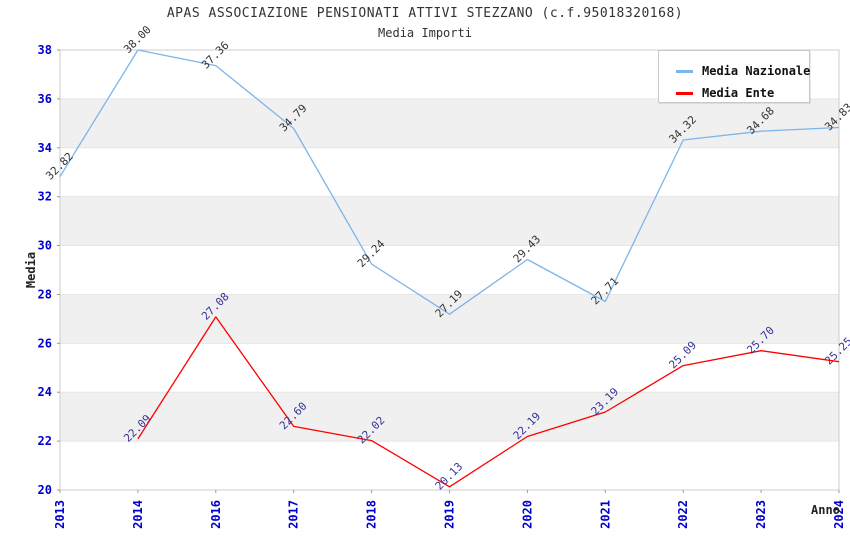 This screenshot has height=550, width=850. Describe the element at coordinates (45, 148) in the screenshot. I see `y-tick-label: 34` at that location.